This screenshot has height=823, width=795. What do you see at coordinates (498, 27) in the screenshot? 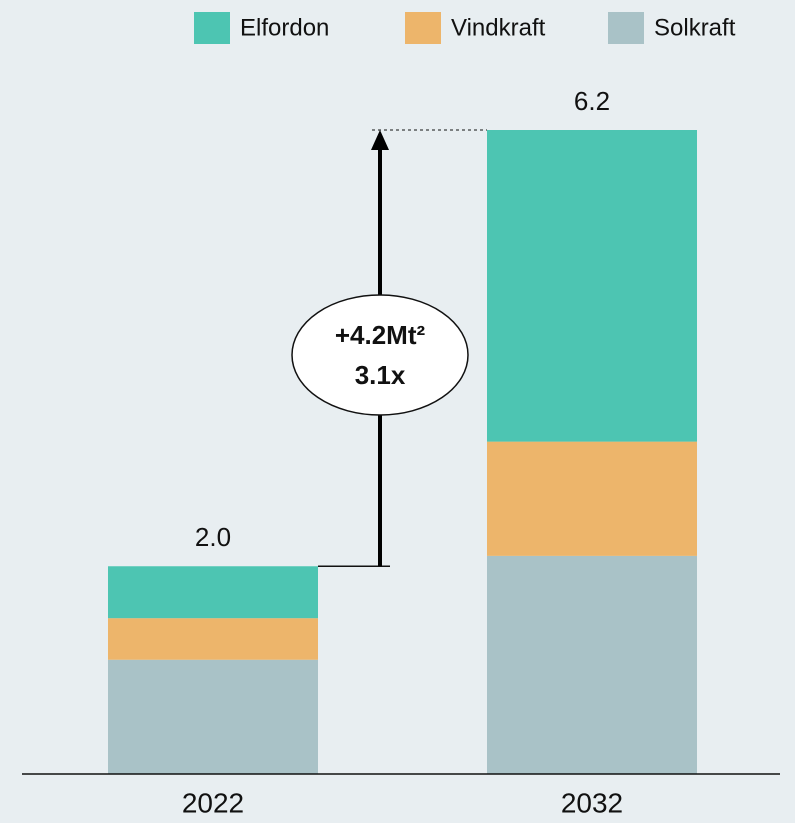
I see `legend-label: Vindkraft` at bounding box center [498, 27].